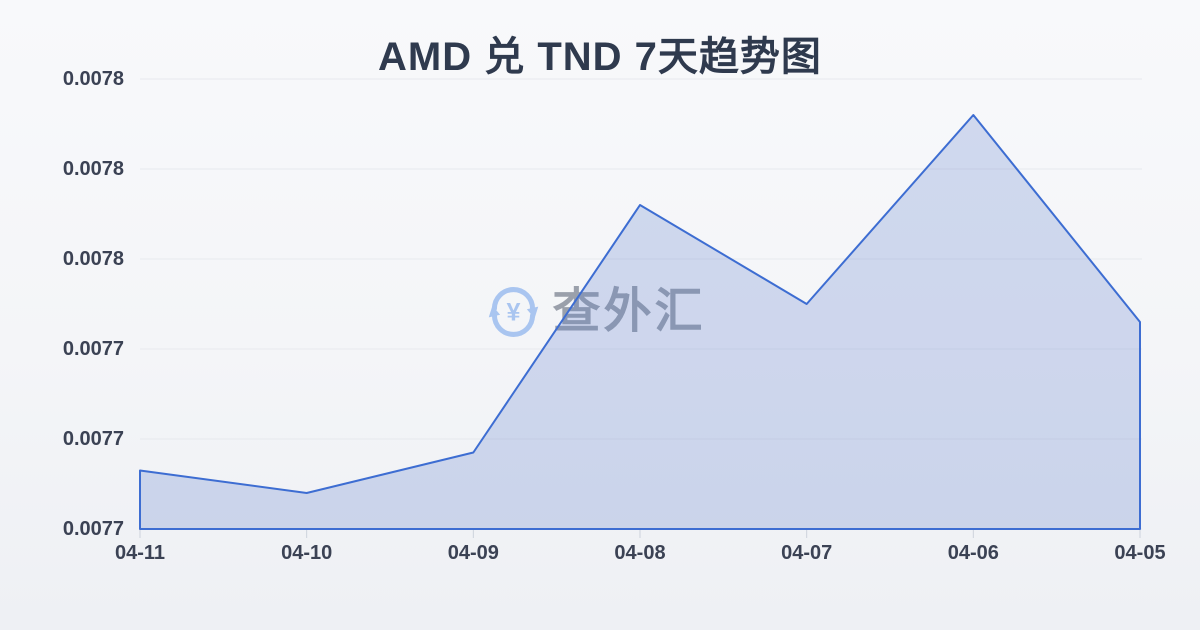  Describe the element at coordinates (640, 553) in the screenshot. I see `x-axis-tick-label: 04-08` at that location.